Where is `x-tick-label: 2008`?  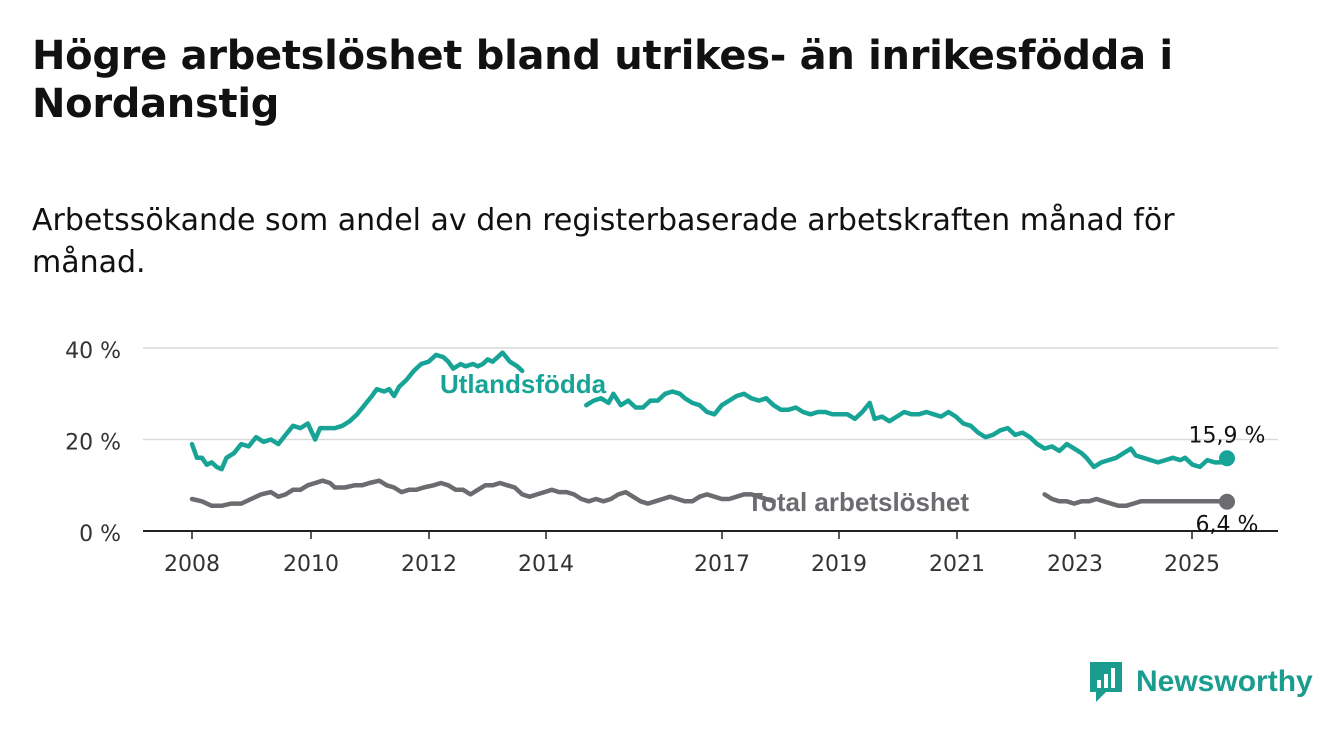
x-tick-label: 2008 is located at coordinates (192, 564).